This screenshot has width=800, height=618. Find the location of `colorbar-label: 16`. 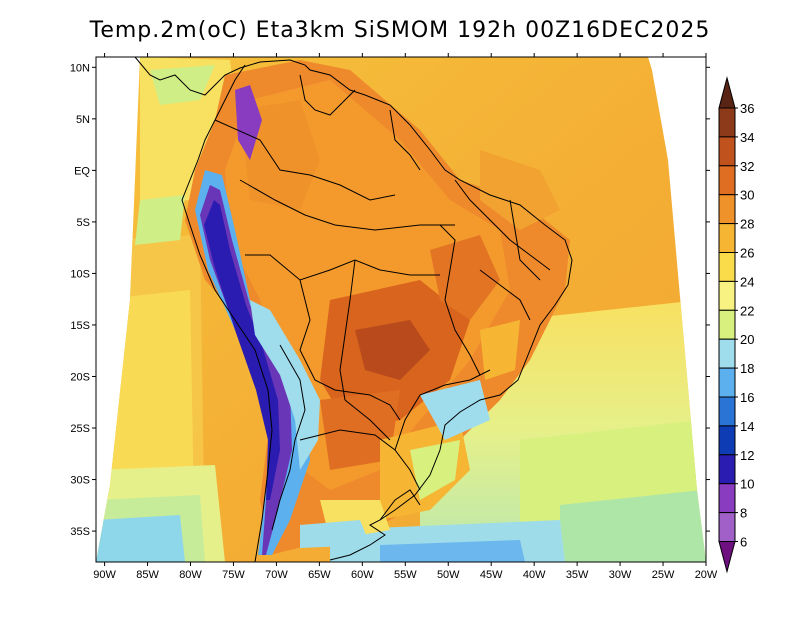

colorbar-label: 16 is located at coordinates (747, 397).